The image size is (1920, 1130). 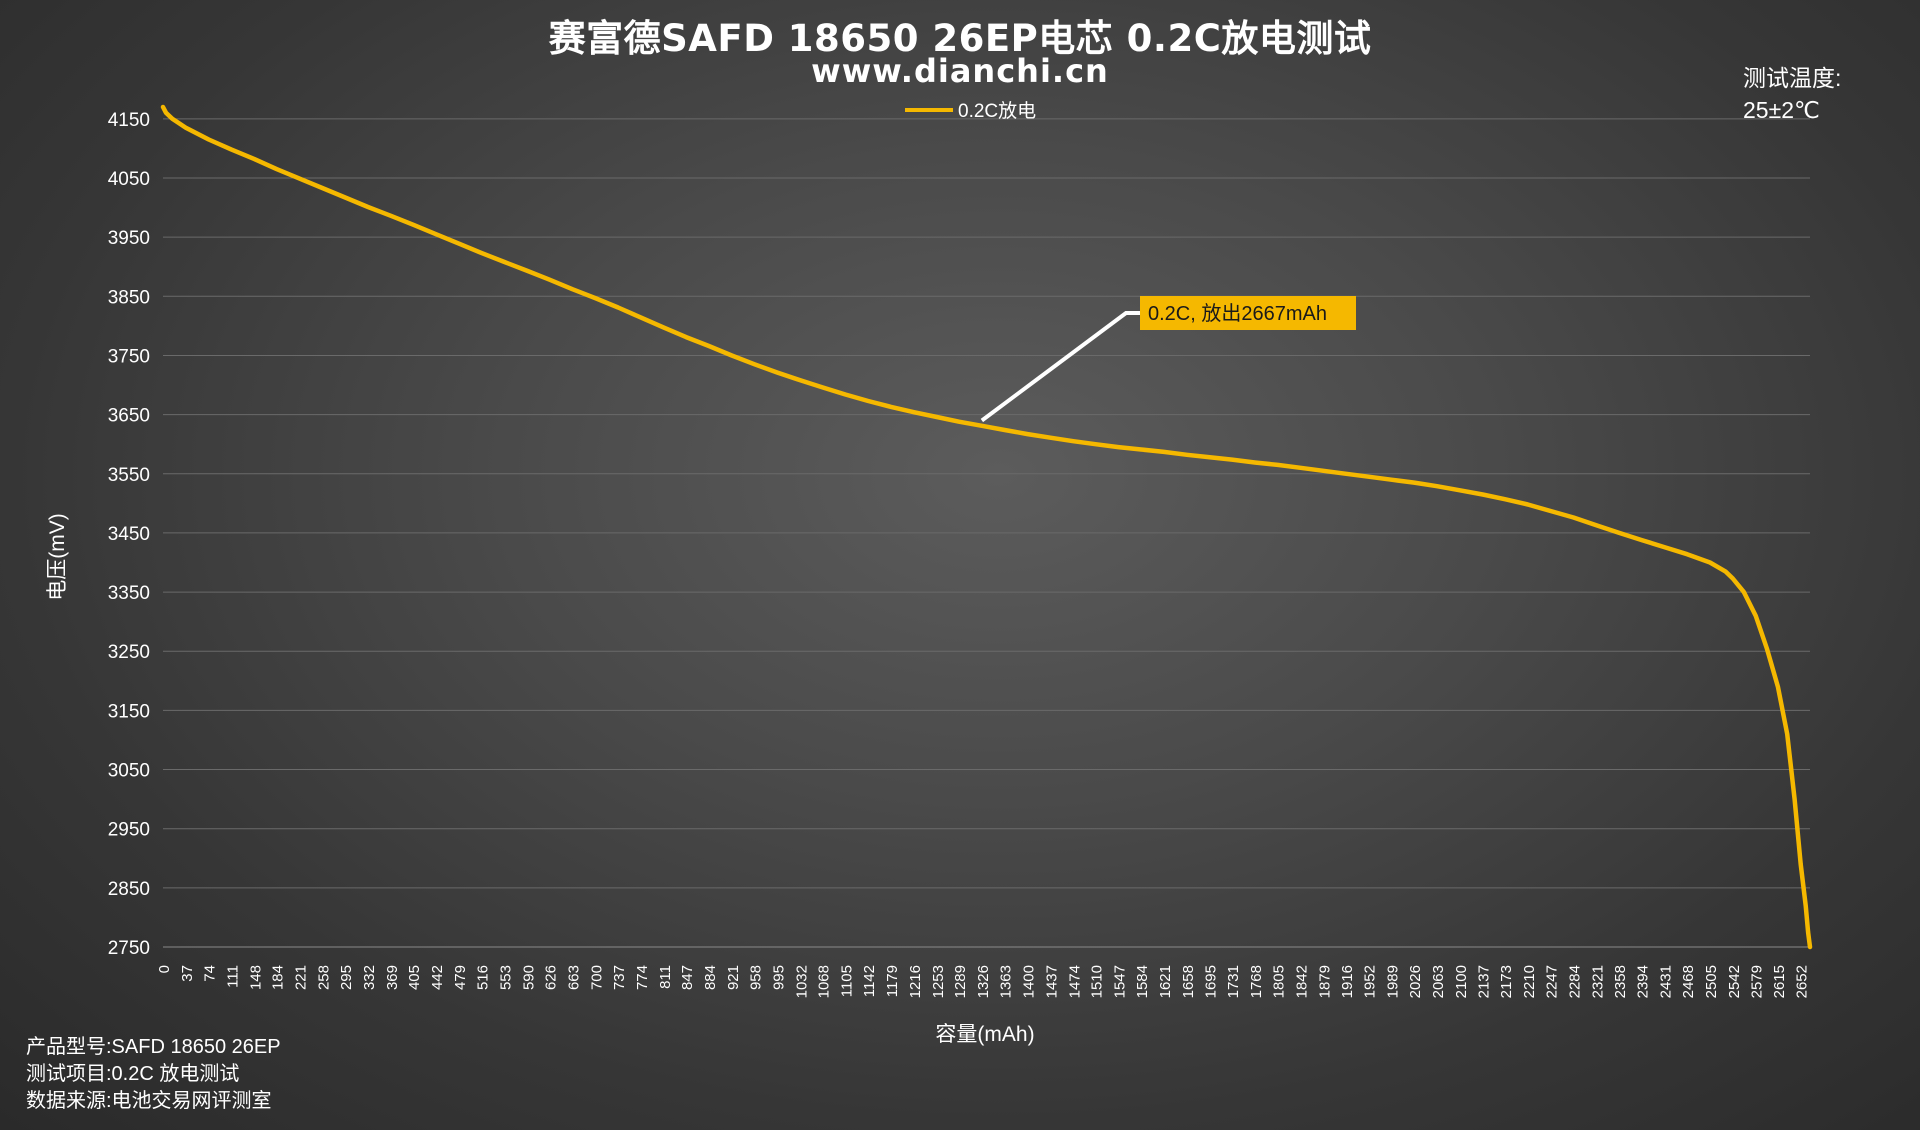 What do you see at coordinates (687, 977) in the screenshot?
I see `x-tick-label: 847` at bounding box center [687, 977].